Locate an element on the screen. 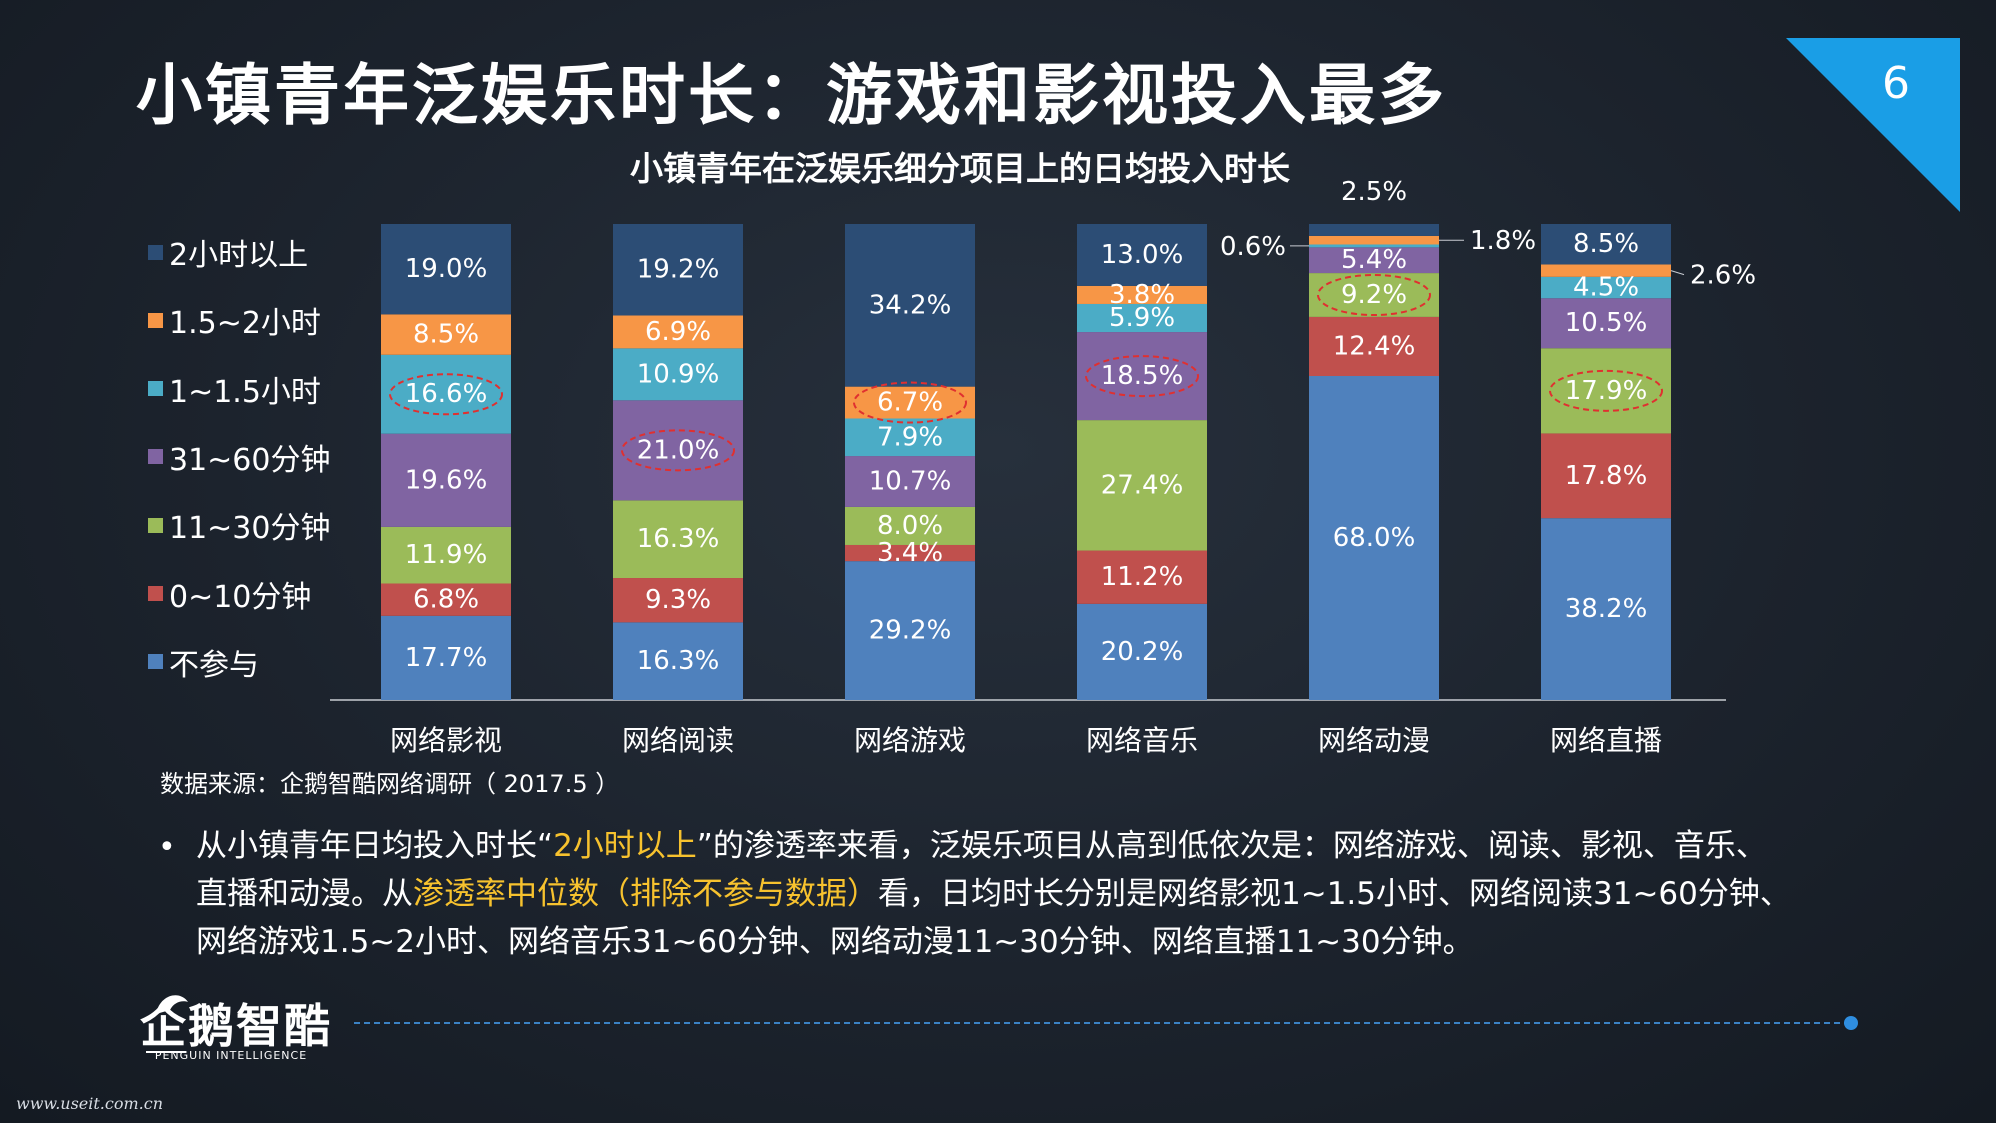  data-label: 10.5% is located at coordinates (1606, 323).